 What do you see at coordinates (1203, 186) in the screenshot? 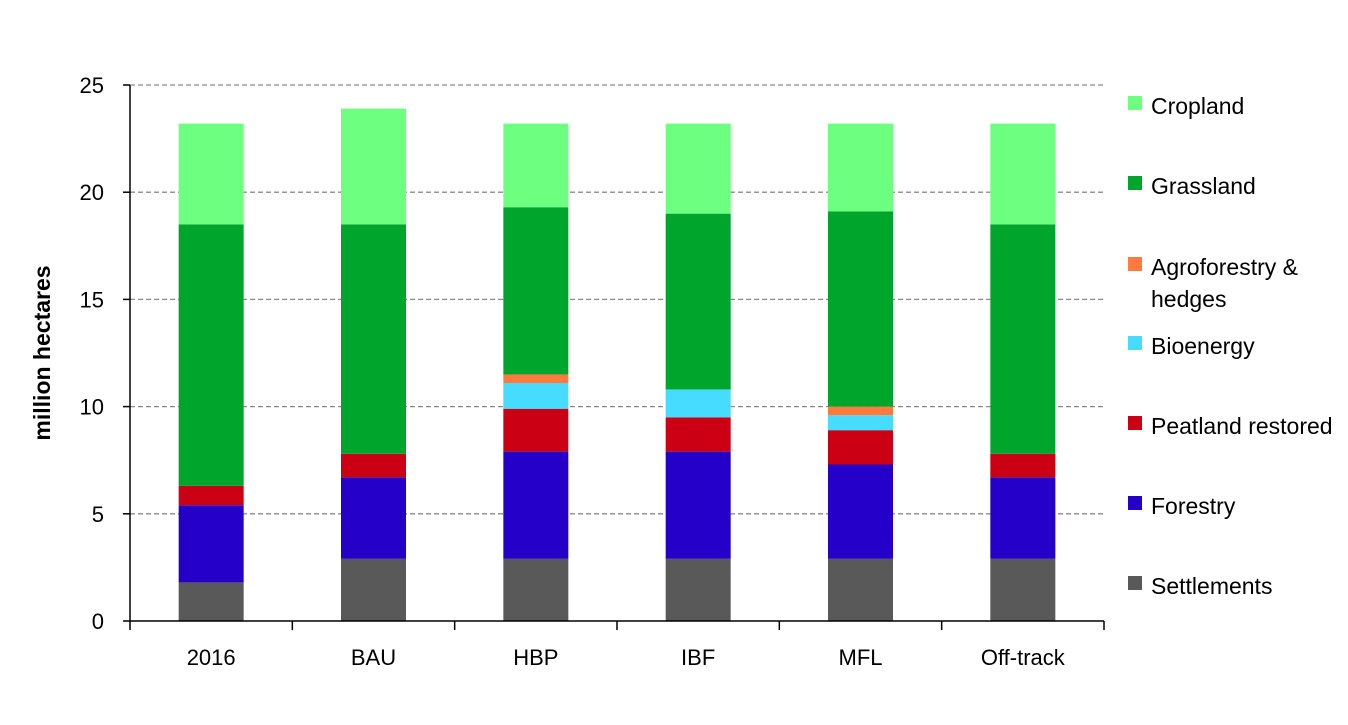
I see `legend-label: Grassland` at bounding box center [1203, 186].